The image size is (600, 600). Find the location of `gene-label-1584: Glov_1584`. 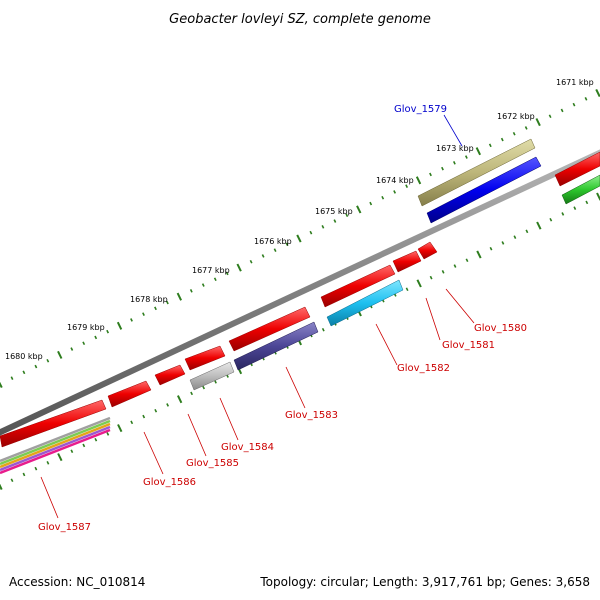

gene-label-1584: Glov_1584 is located at coordinates (247, 447).